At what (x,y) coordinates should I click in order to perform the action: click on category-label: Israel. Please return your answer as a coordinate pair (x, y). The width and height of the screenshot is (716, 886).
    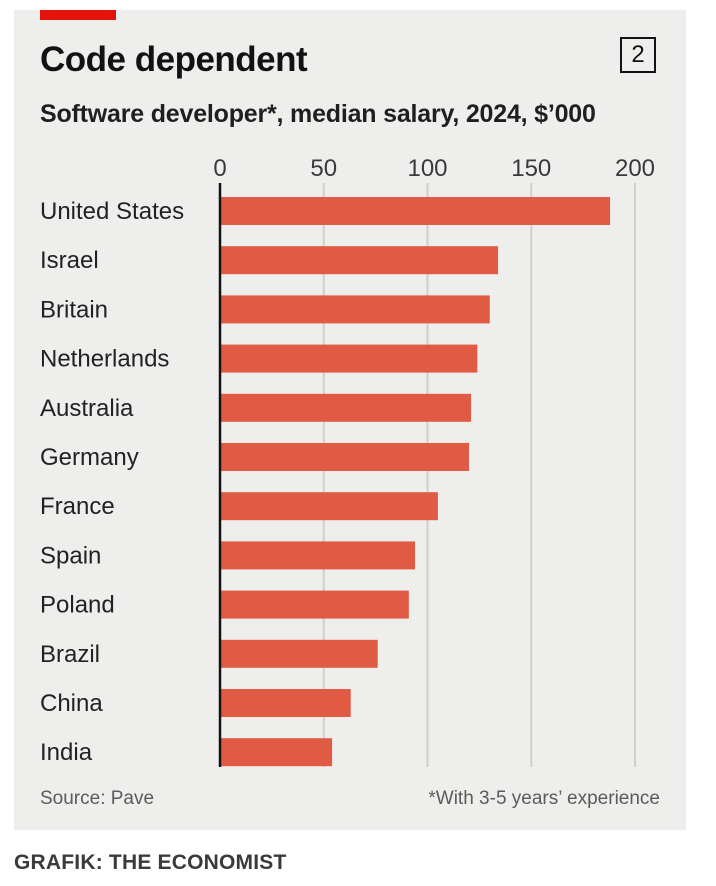
    Looking at the image, I should click on (69, 260).